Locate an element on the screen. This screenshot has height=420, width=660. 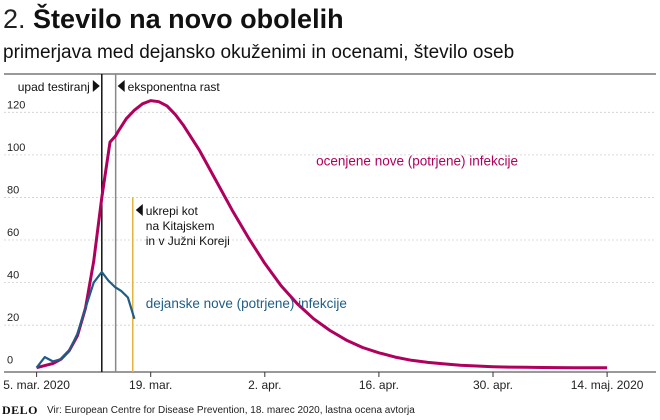
x-tick-label: 16. apr. is located at coordinates (379, 385).